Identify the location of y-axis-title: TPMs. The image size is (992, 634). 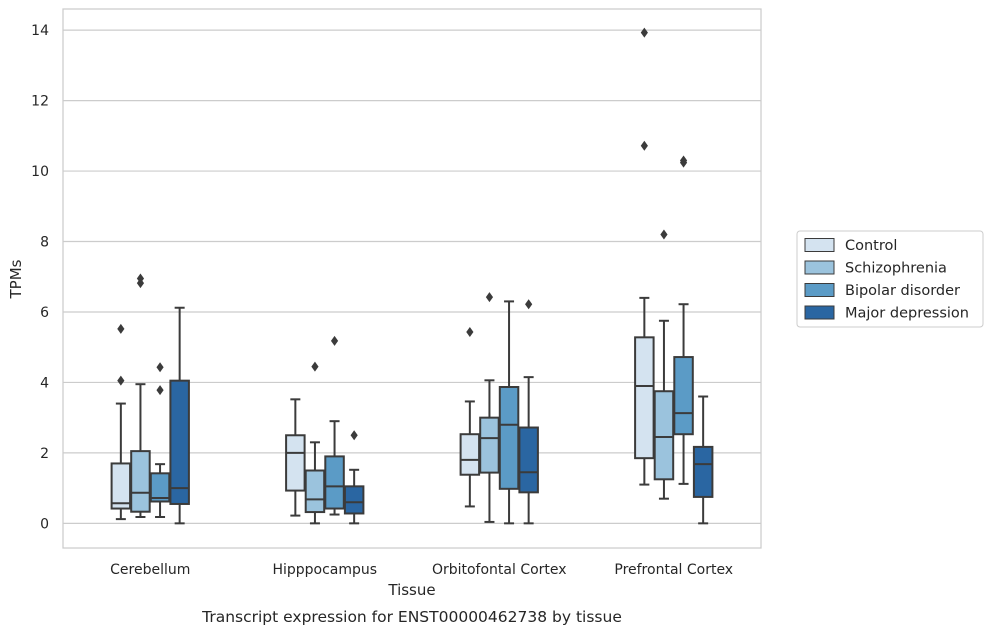
(16, 279).